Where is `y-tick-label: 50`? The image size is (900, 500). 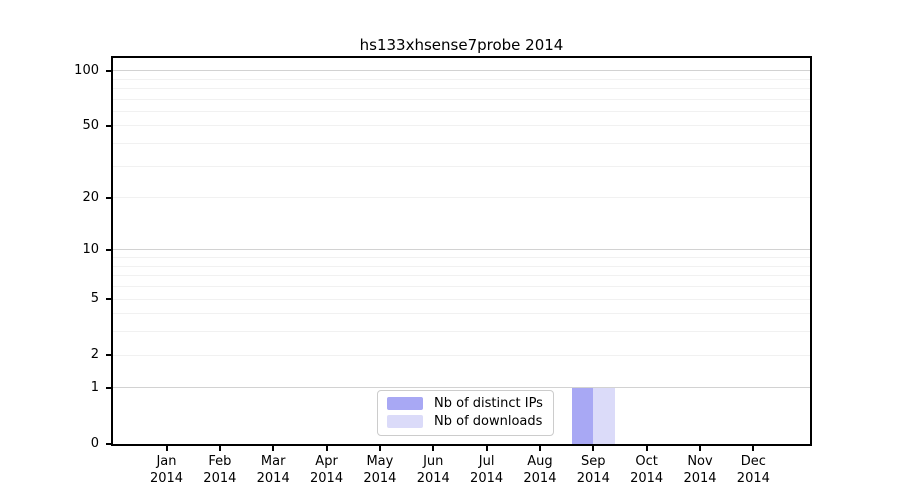
y-tick-label: 50 is located at coordinates (90, 125).